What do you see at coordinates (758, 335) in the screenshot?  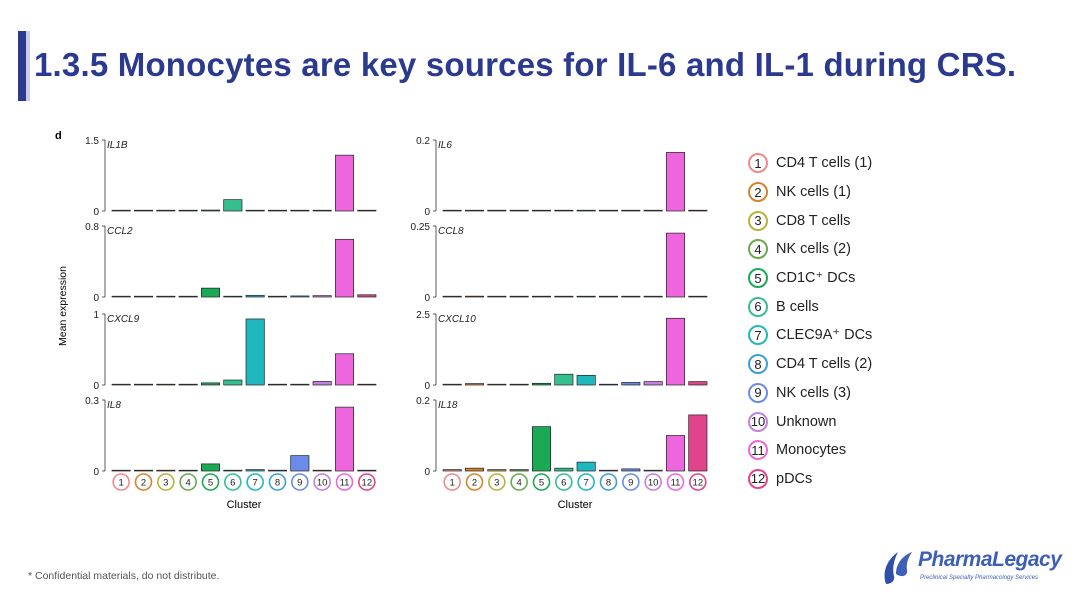 I see `legend-circle-icon: 7` at bounding box center [758, 335].